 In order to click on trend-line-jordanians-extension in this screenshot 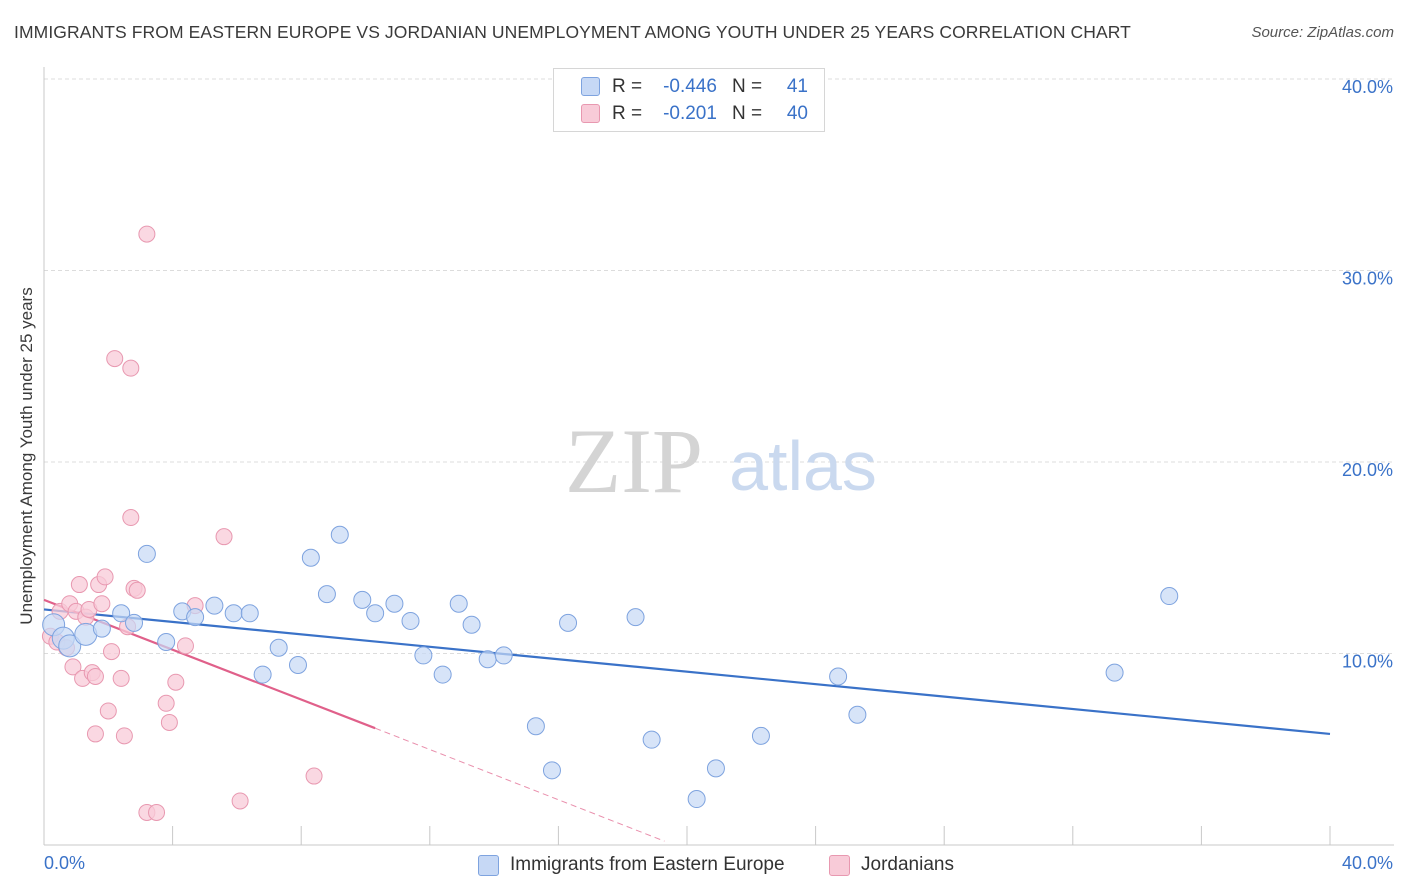, I will do `click(519, 784)`.